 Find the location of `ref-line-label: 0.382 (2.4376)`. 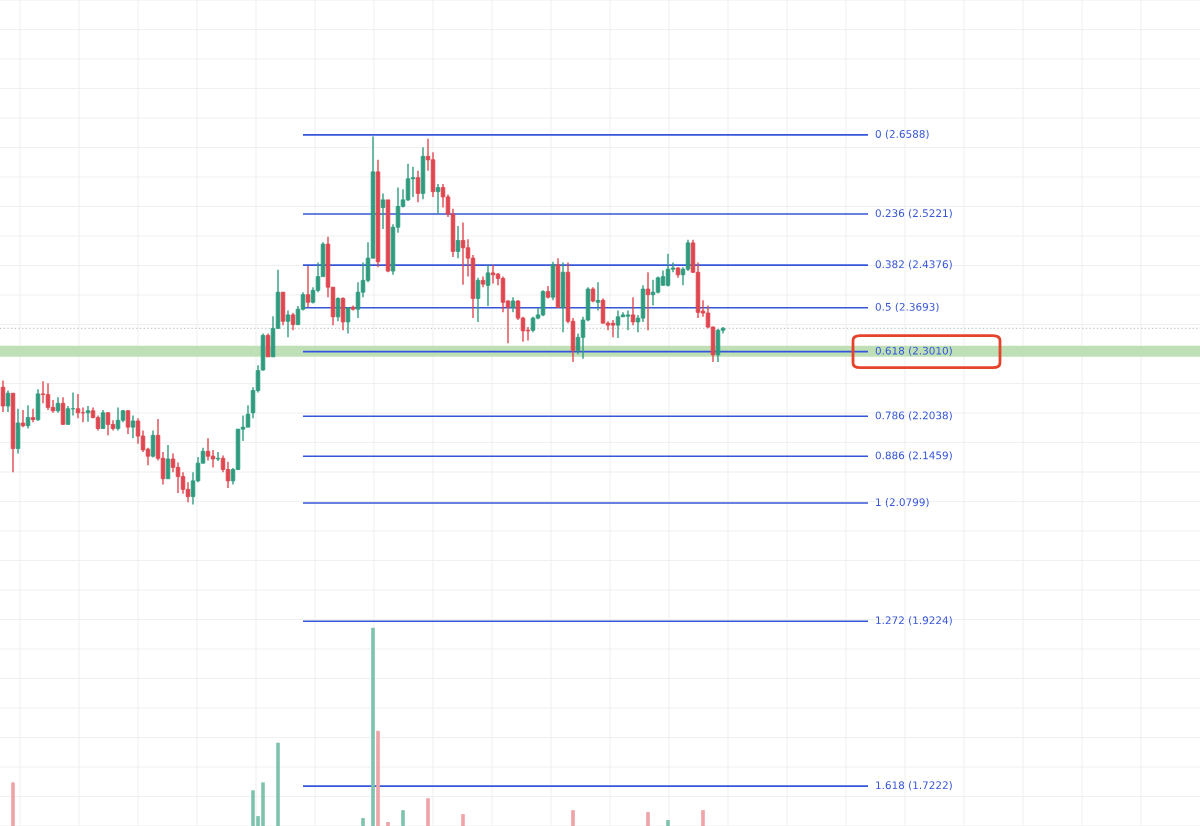

ref-line-label: 0.382 (2.4376) is located at coordinates (913, 265).